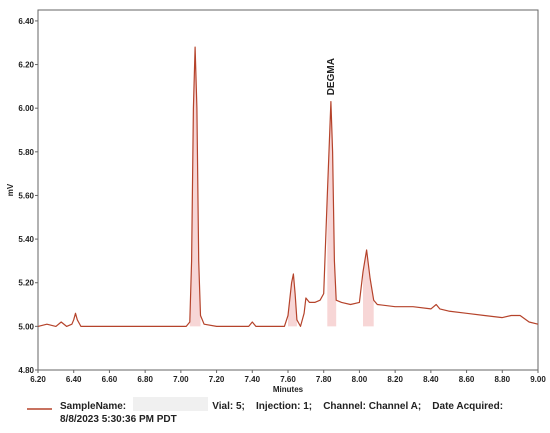 Image resolution: width=550 pixels, height=433 pixels. I want to click on x-tick-label: 8.20, so click(395, 379).